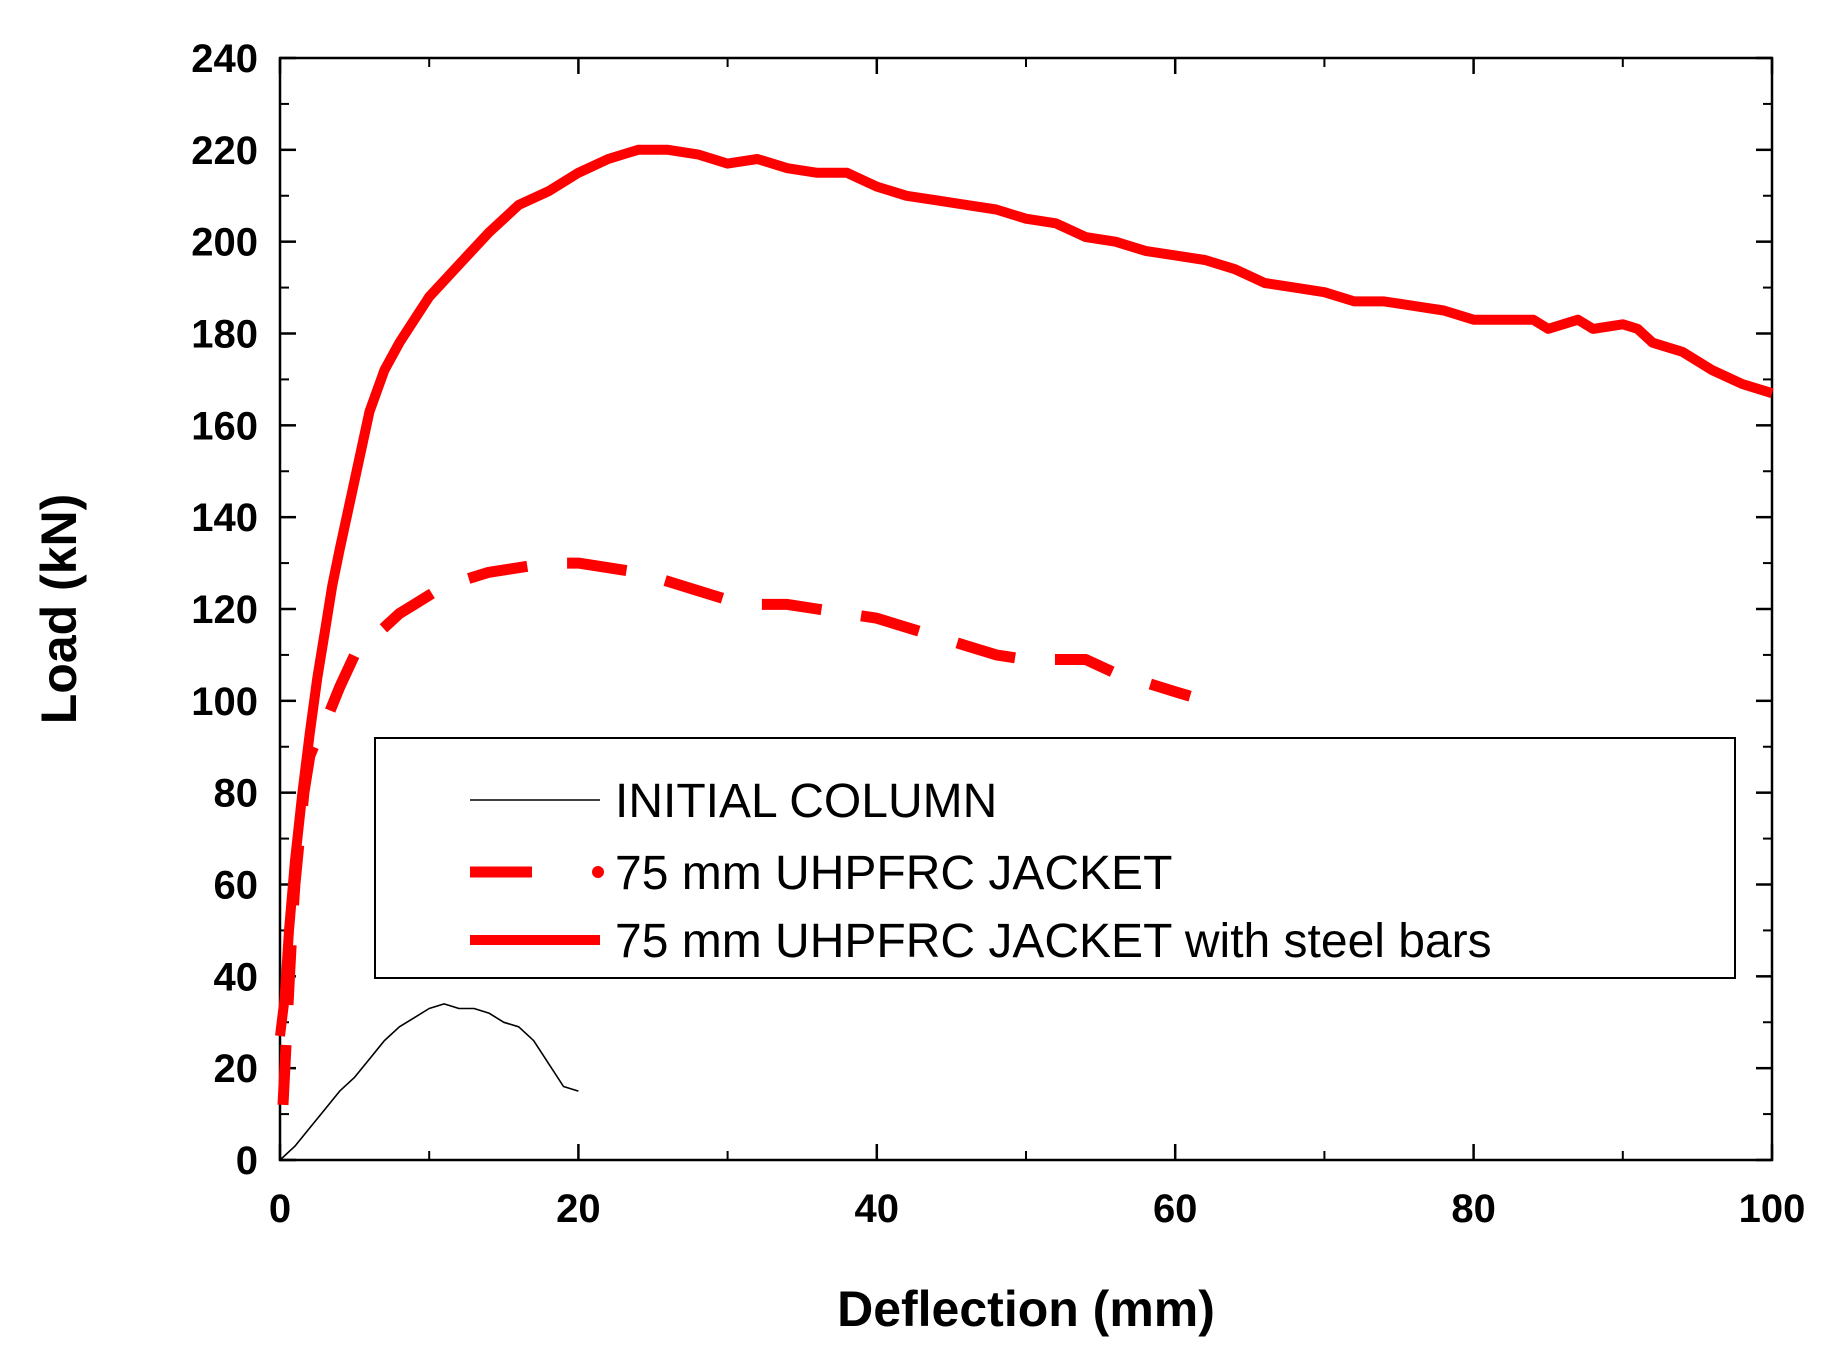 This screenshot has width=1822, height=1360. What do you see at coordinates (224, 426) in the screenshot?
I see `y-tick-label: 160` at bounding box center [224, 426].